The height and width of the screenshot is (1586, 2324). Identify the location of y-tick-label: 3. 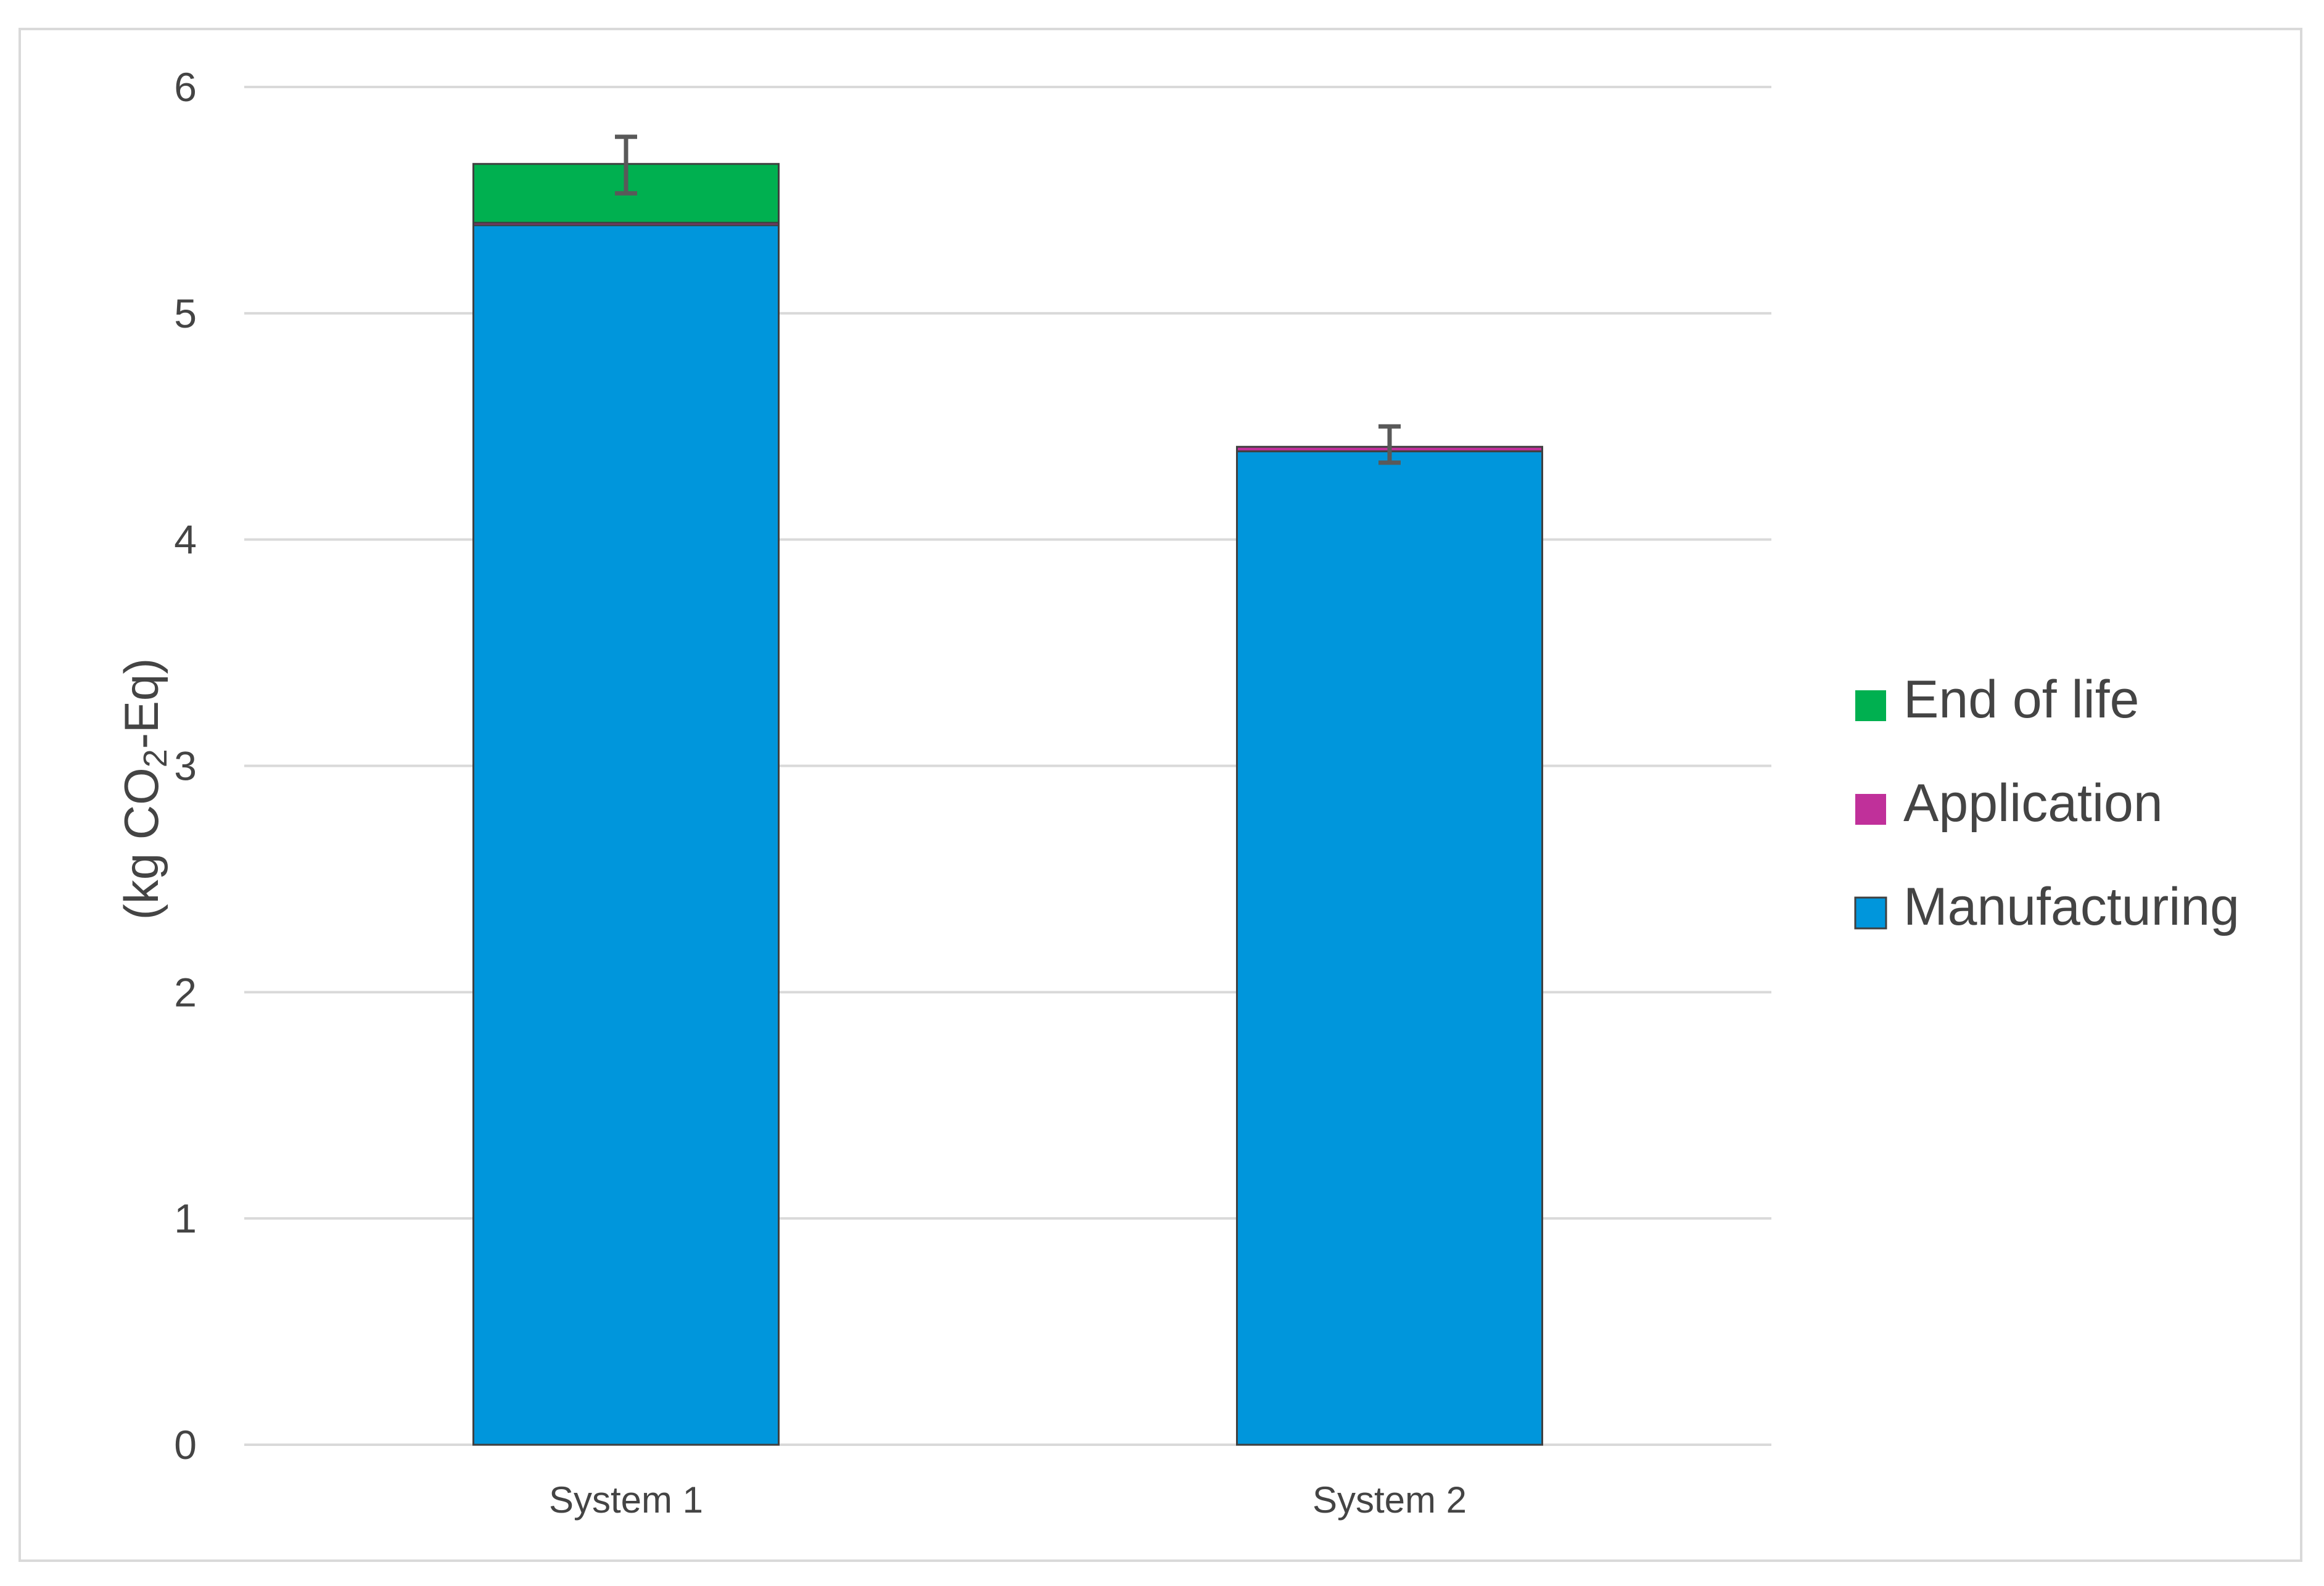
(185, 766).